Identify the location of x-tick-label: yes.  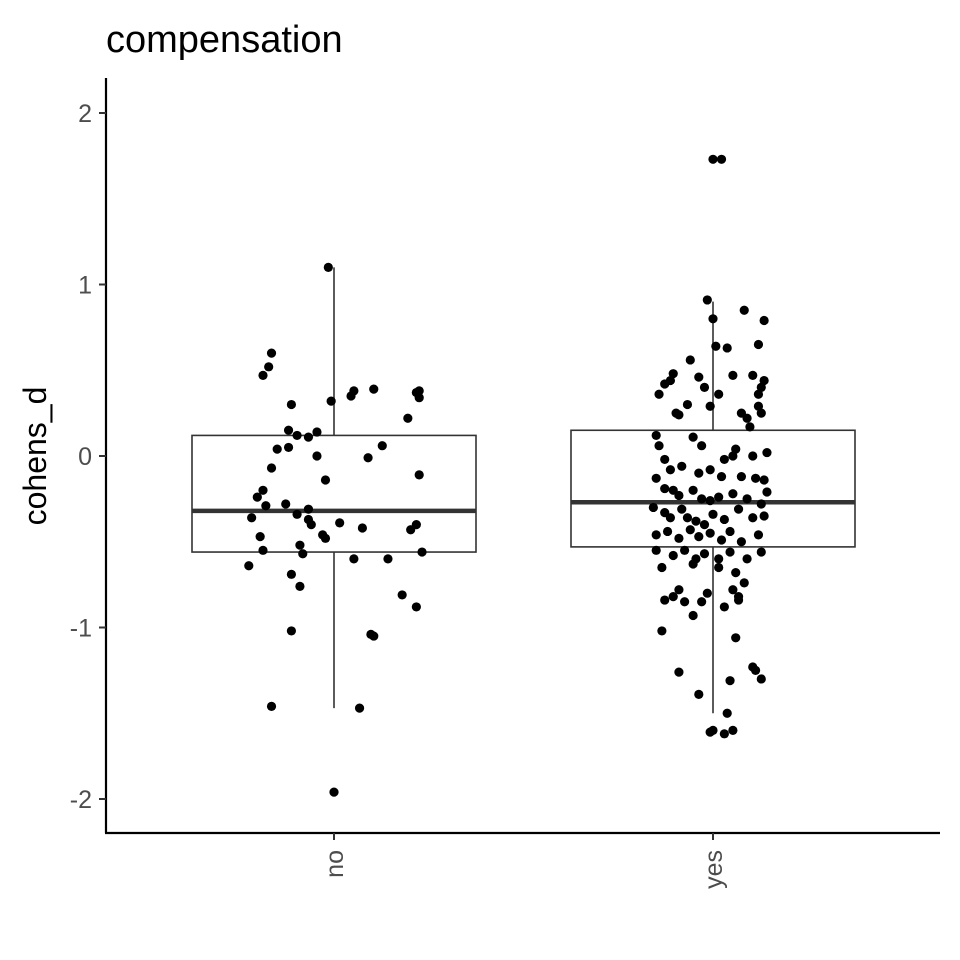
(714, 869).